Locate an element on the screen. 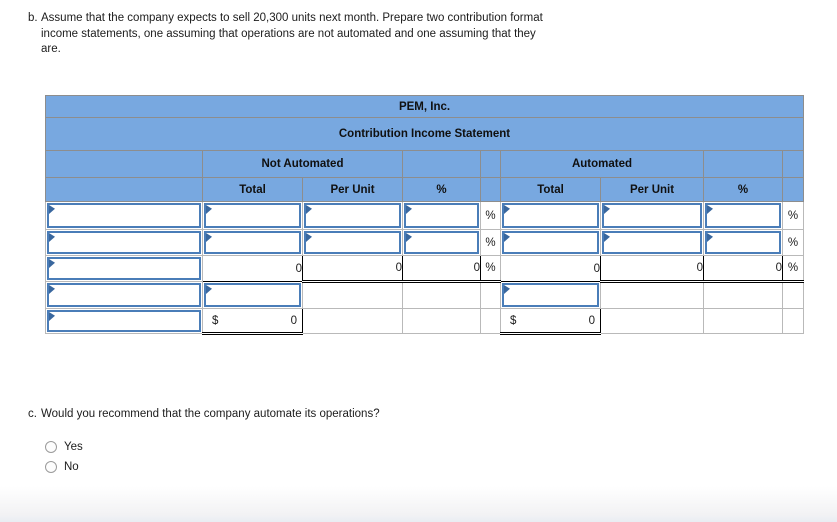 This screenshot has width=837, height=522. table-subtitle: Contribution Income Statement is located at coordinates (424, 134).